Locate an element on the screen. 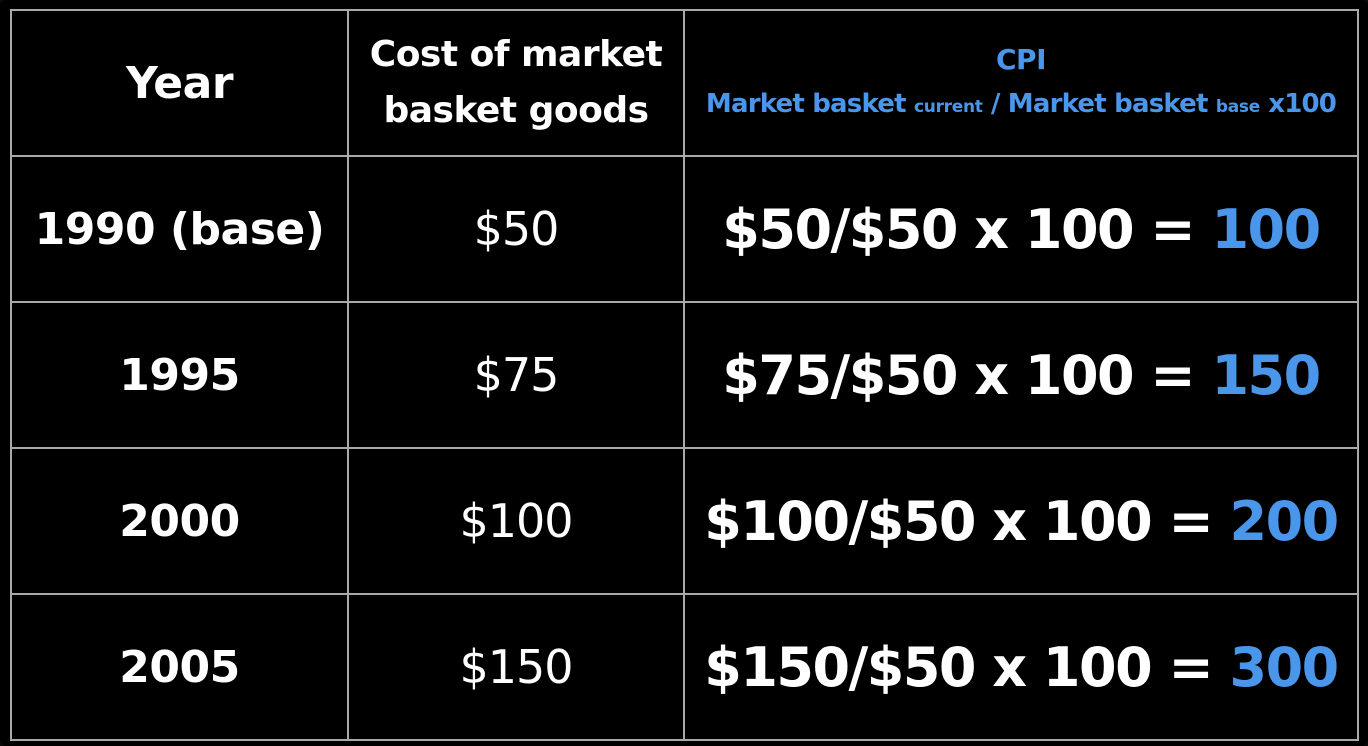  cost-value: $75 is located at coordinates (516, 375).